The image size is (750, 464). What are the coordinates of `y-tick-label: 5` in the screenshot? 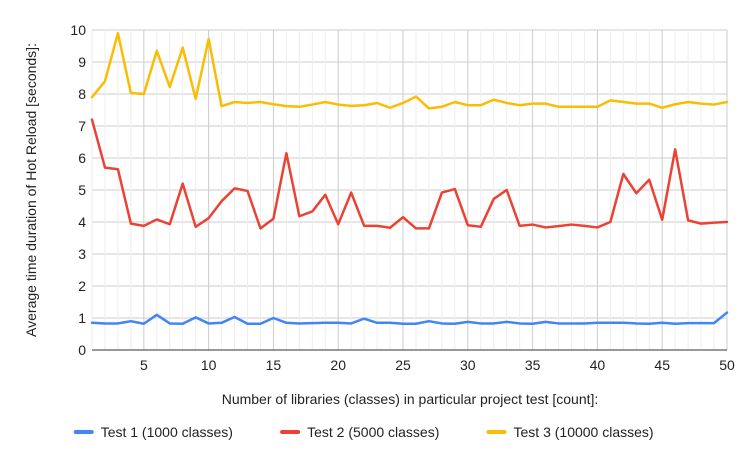 It's located at (82, 190).